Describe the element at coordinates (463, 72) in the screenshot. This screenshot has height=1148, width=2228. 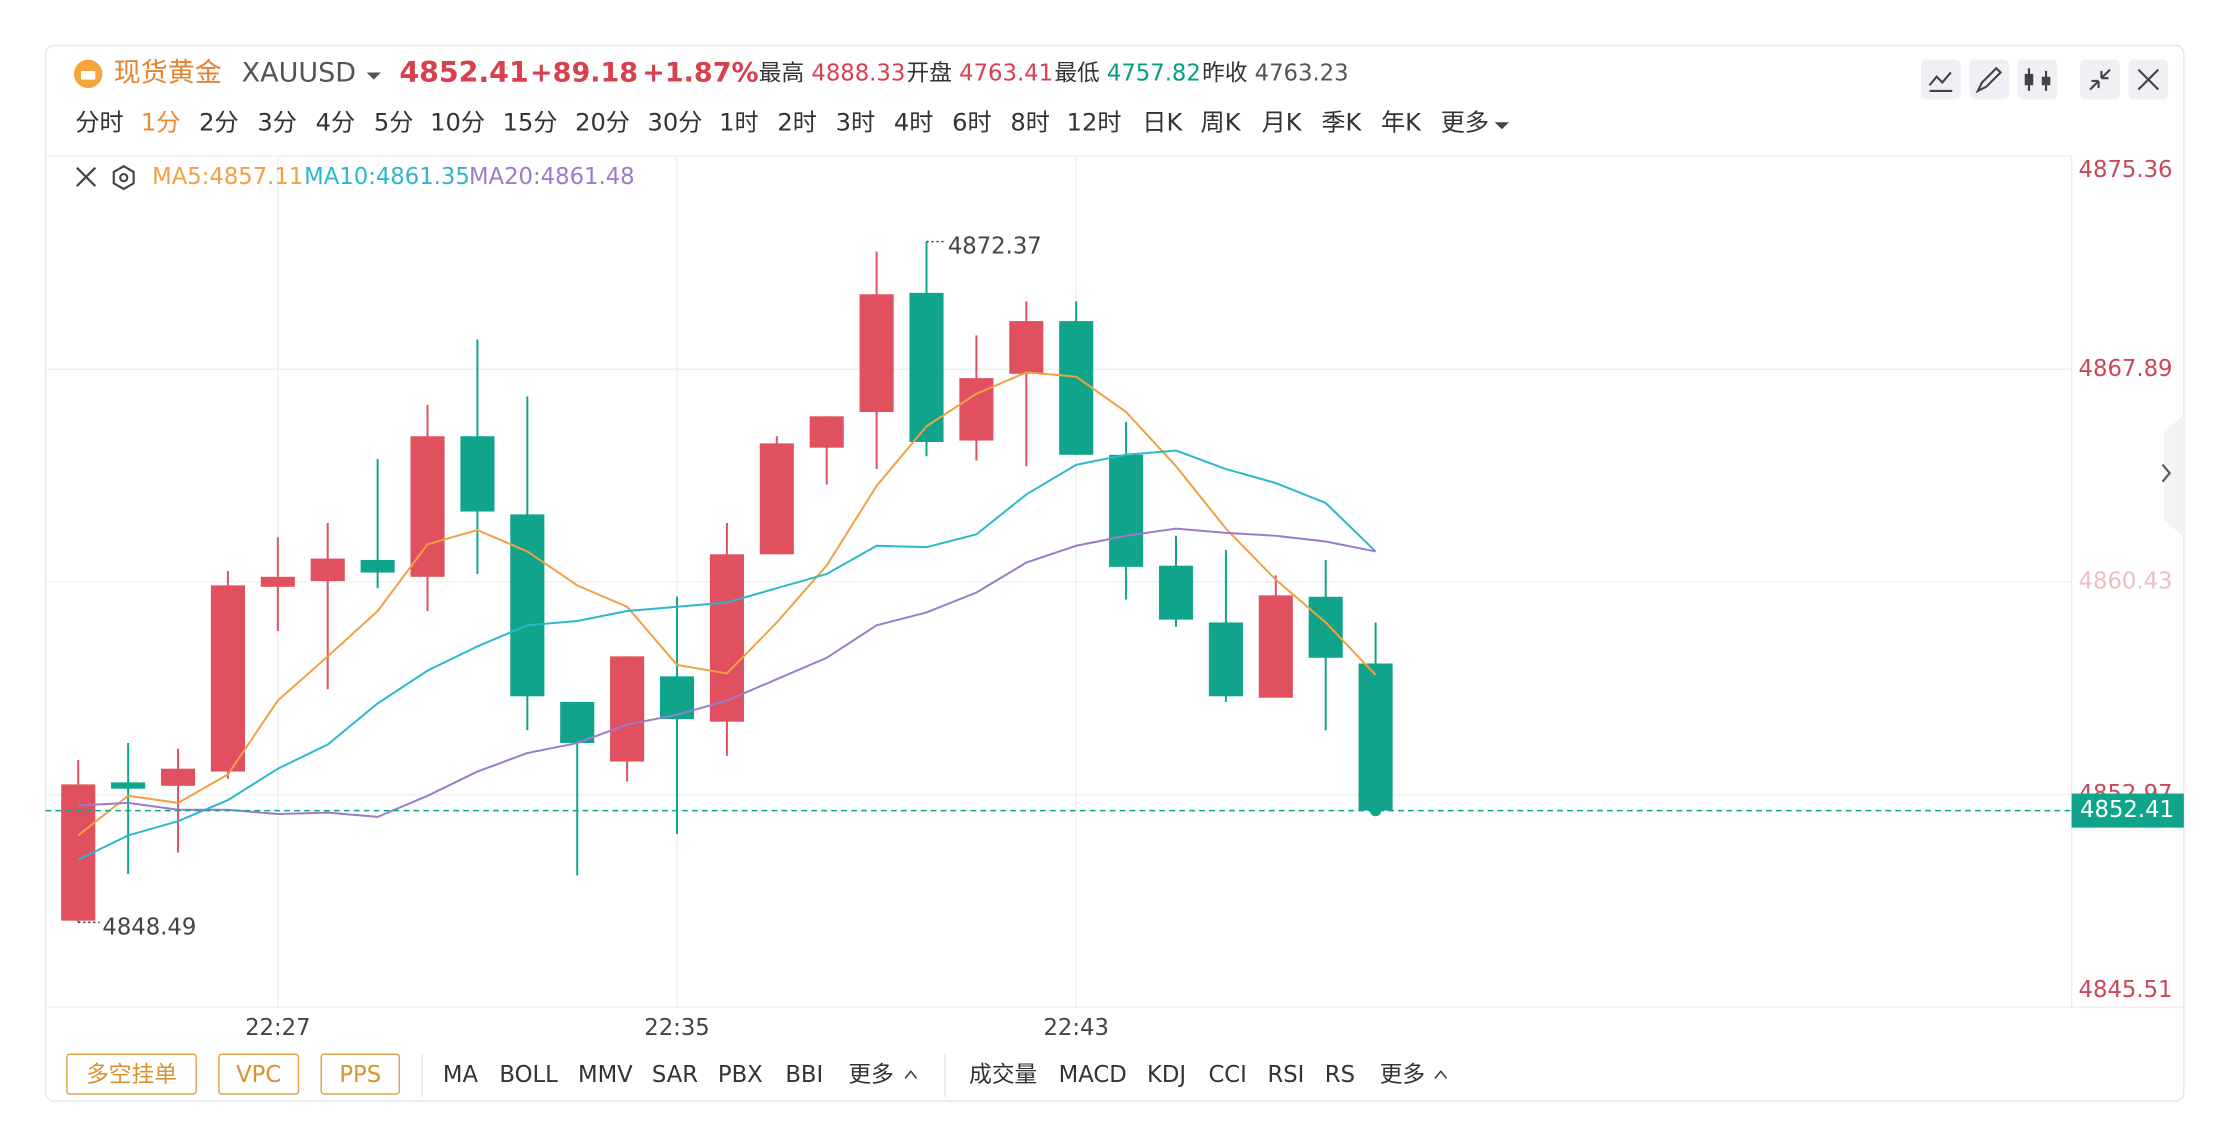
I see `price: 4852.41` at that location.